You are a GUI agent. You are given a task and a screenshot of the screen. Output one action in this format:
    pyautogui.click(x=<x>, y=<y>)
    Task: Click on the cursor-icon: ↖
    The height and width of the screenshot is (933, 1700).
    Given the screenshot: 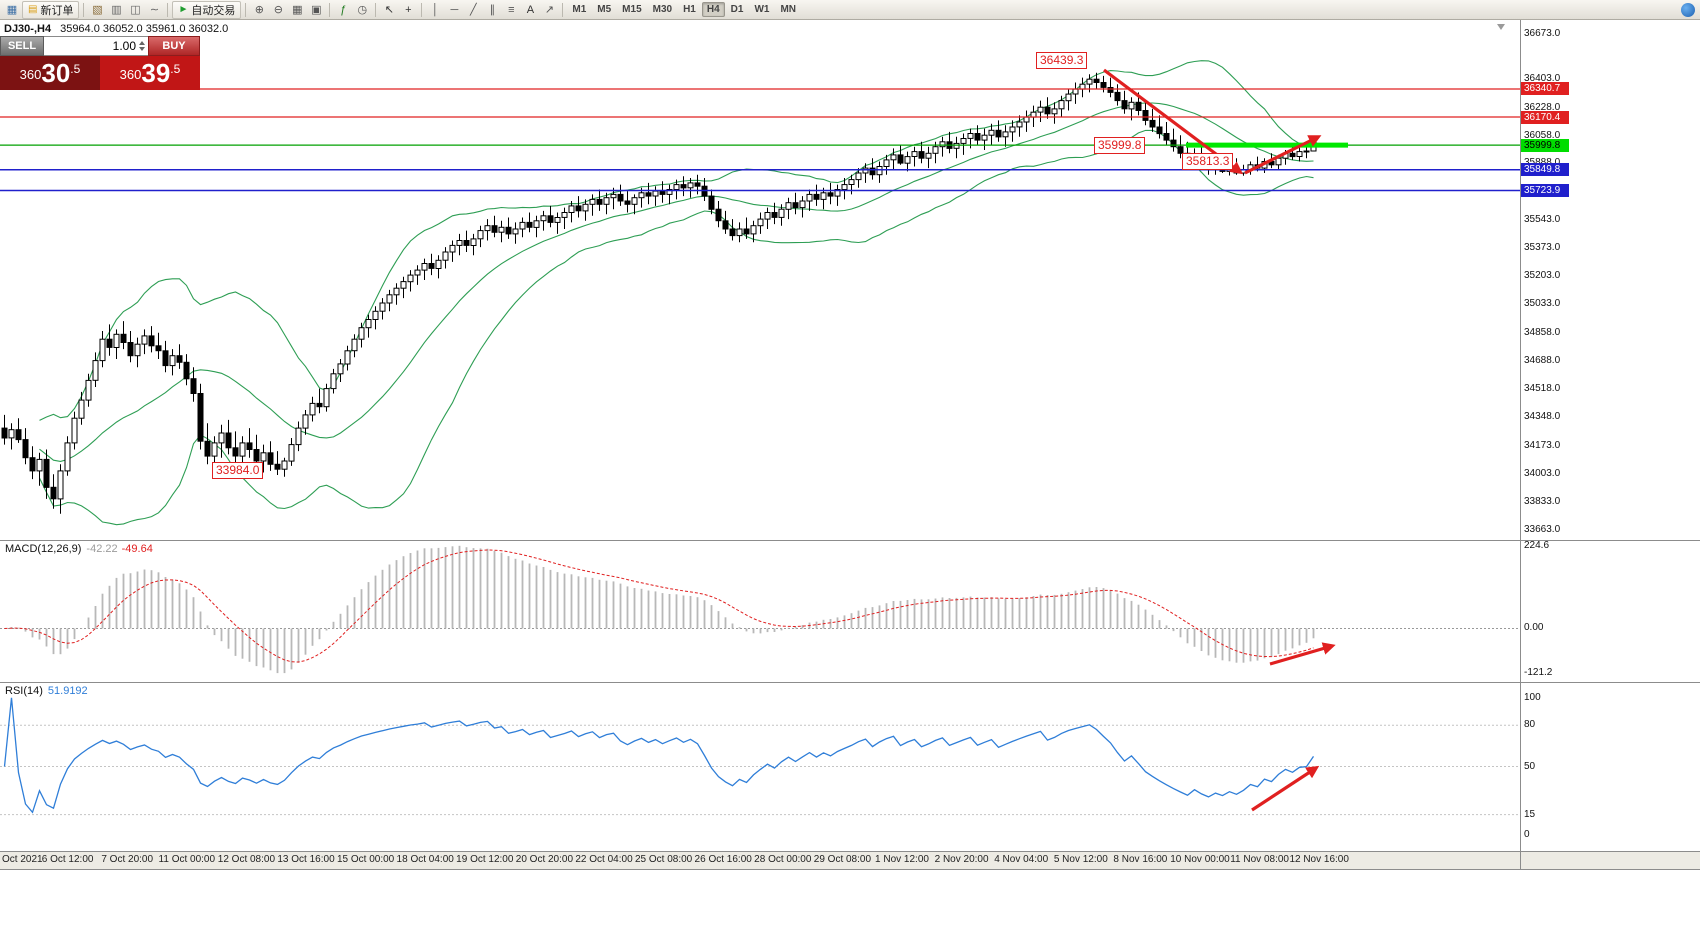 What is the action you would take?
    pyautogui.click(x=389, y=9)
    